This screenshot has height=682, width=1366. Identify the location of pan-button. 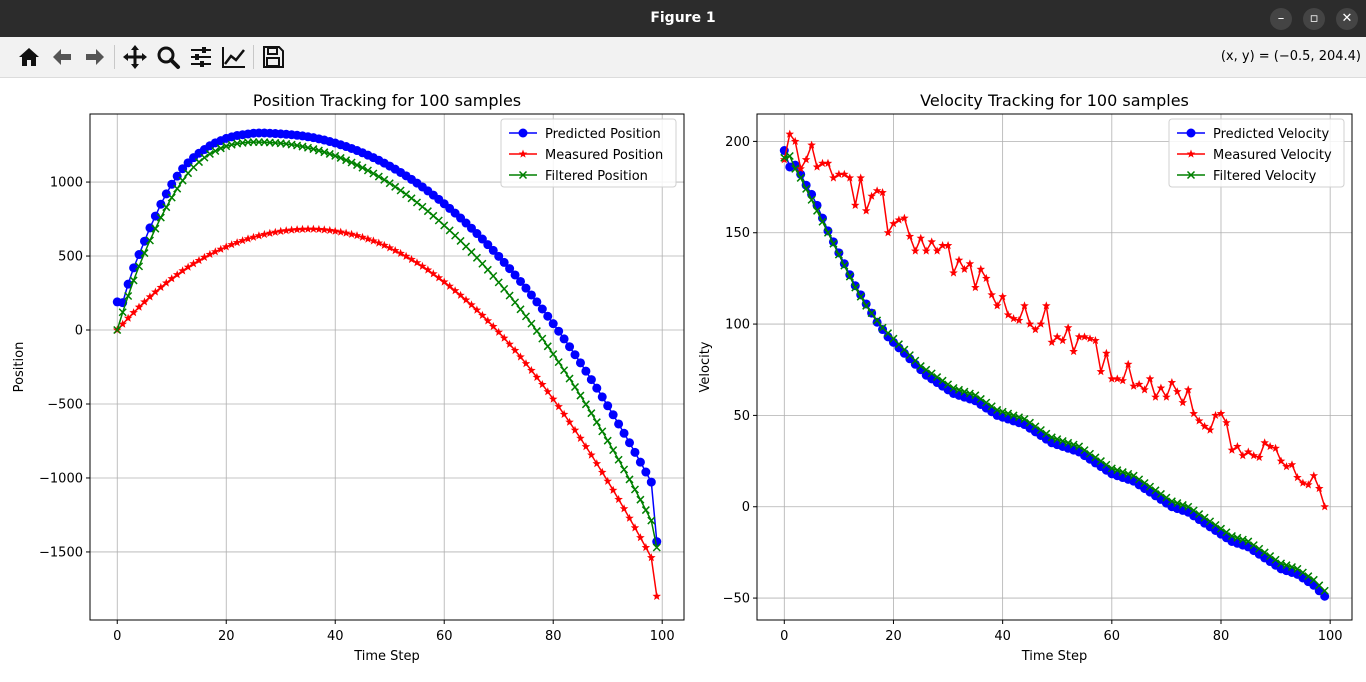
(135, 57).